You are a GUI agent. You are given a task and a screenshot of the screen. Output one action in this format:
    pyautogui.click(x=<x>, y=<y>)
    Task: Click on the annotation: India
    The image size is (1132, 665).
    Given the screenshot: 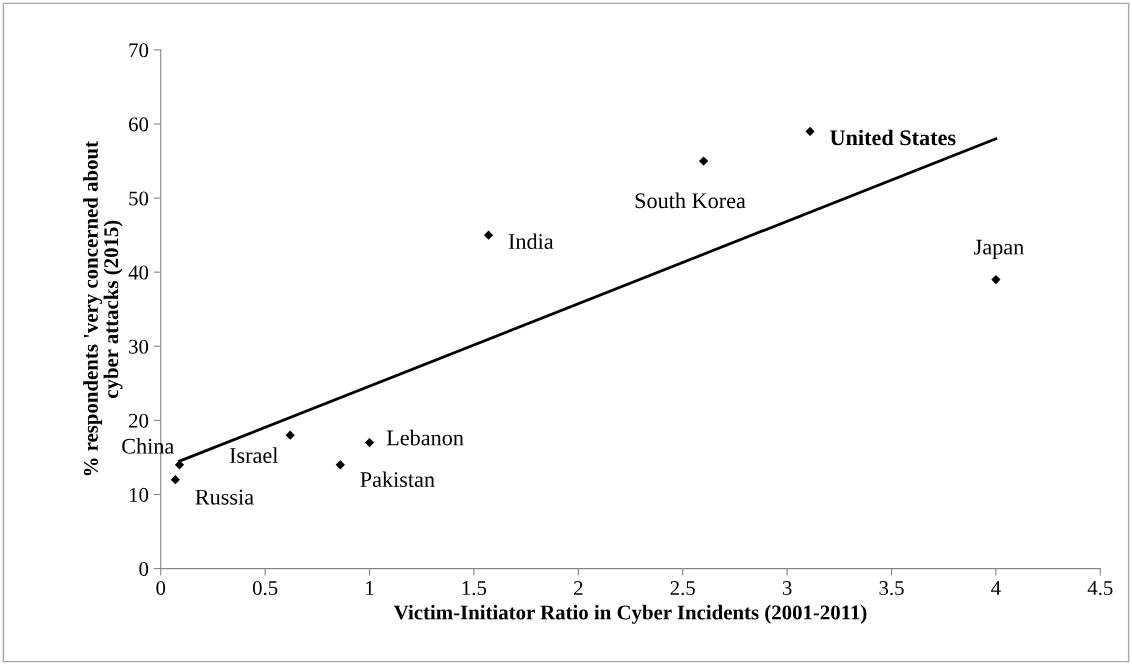 What is the action you would take?
    pyautogui.click(x=531, y=241)
    